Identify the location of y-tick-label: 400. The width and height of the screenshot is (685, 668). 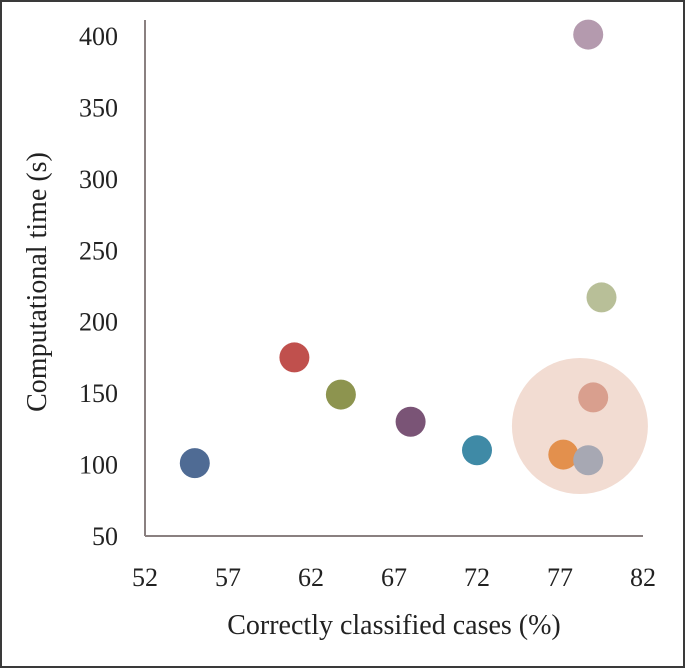
(98, 36).